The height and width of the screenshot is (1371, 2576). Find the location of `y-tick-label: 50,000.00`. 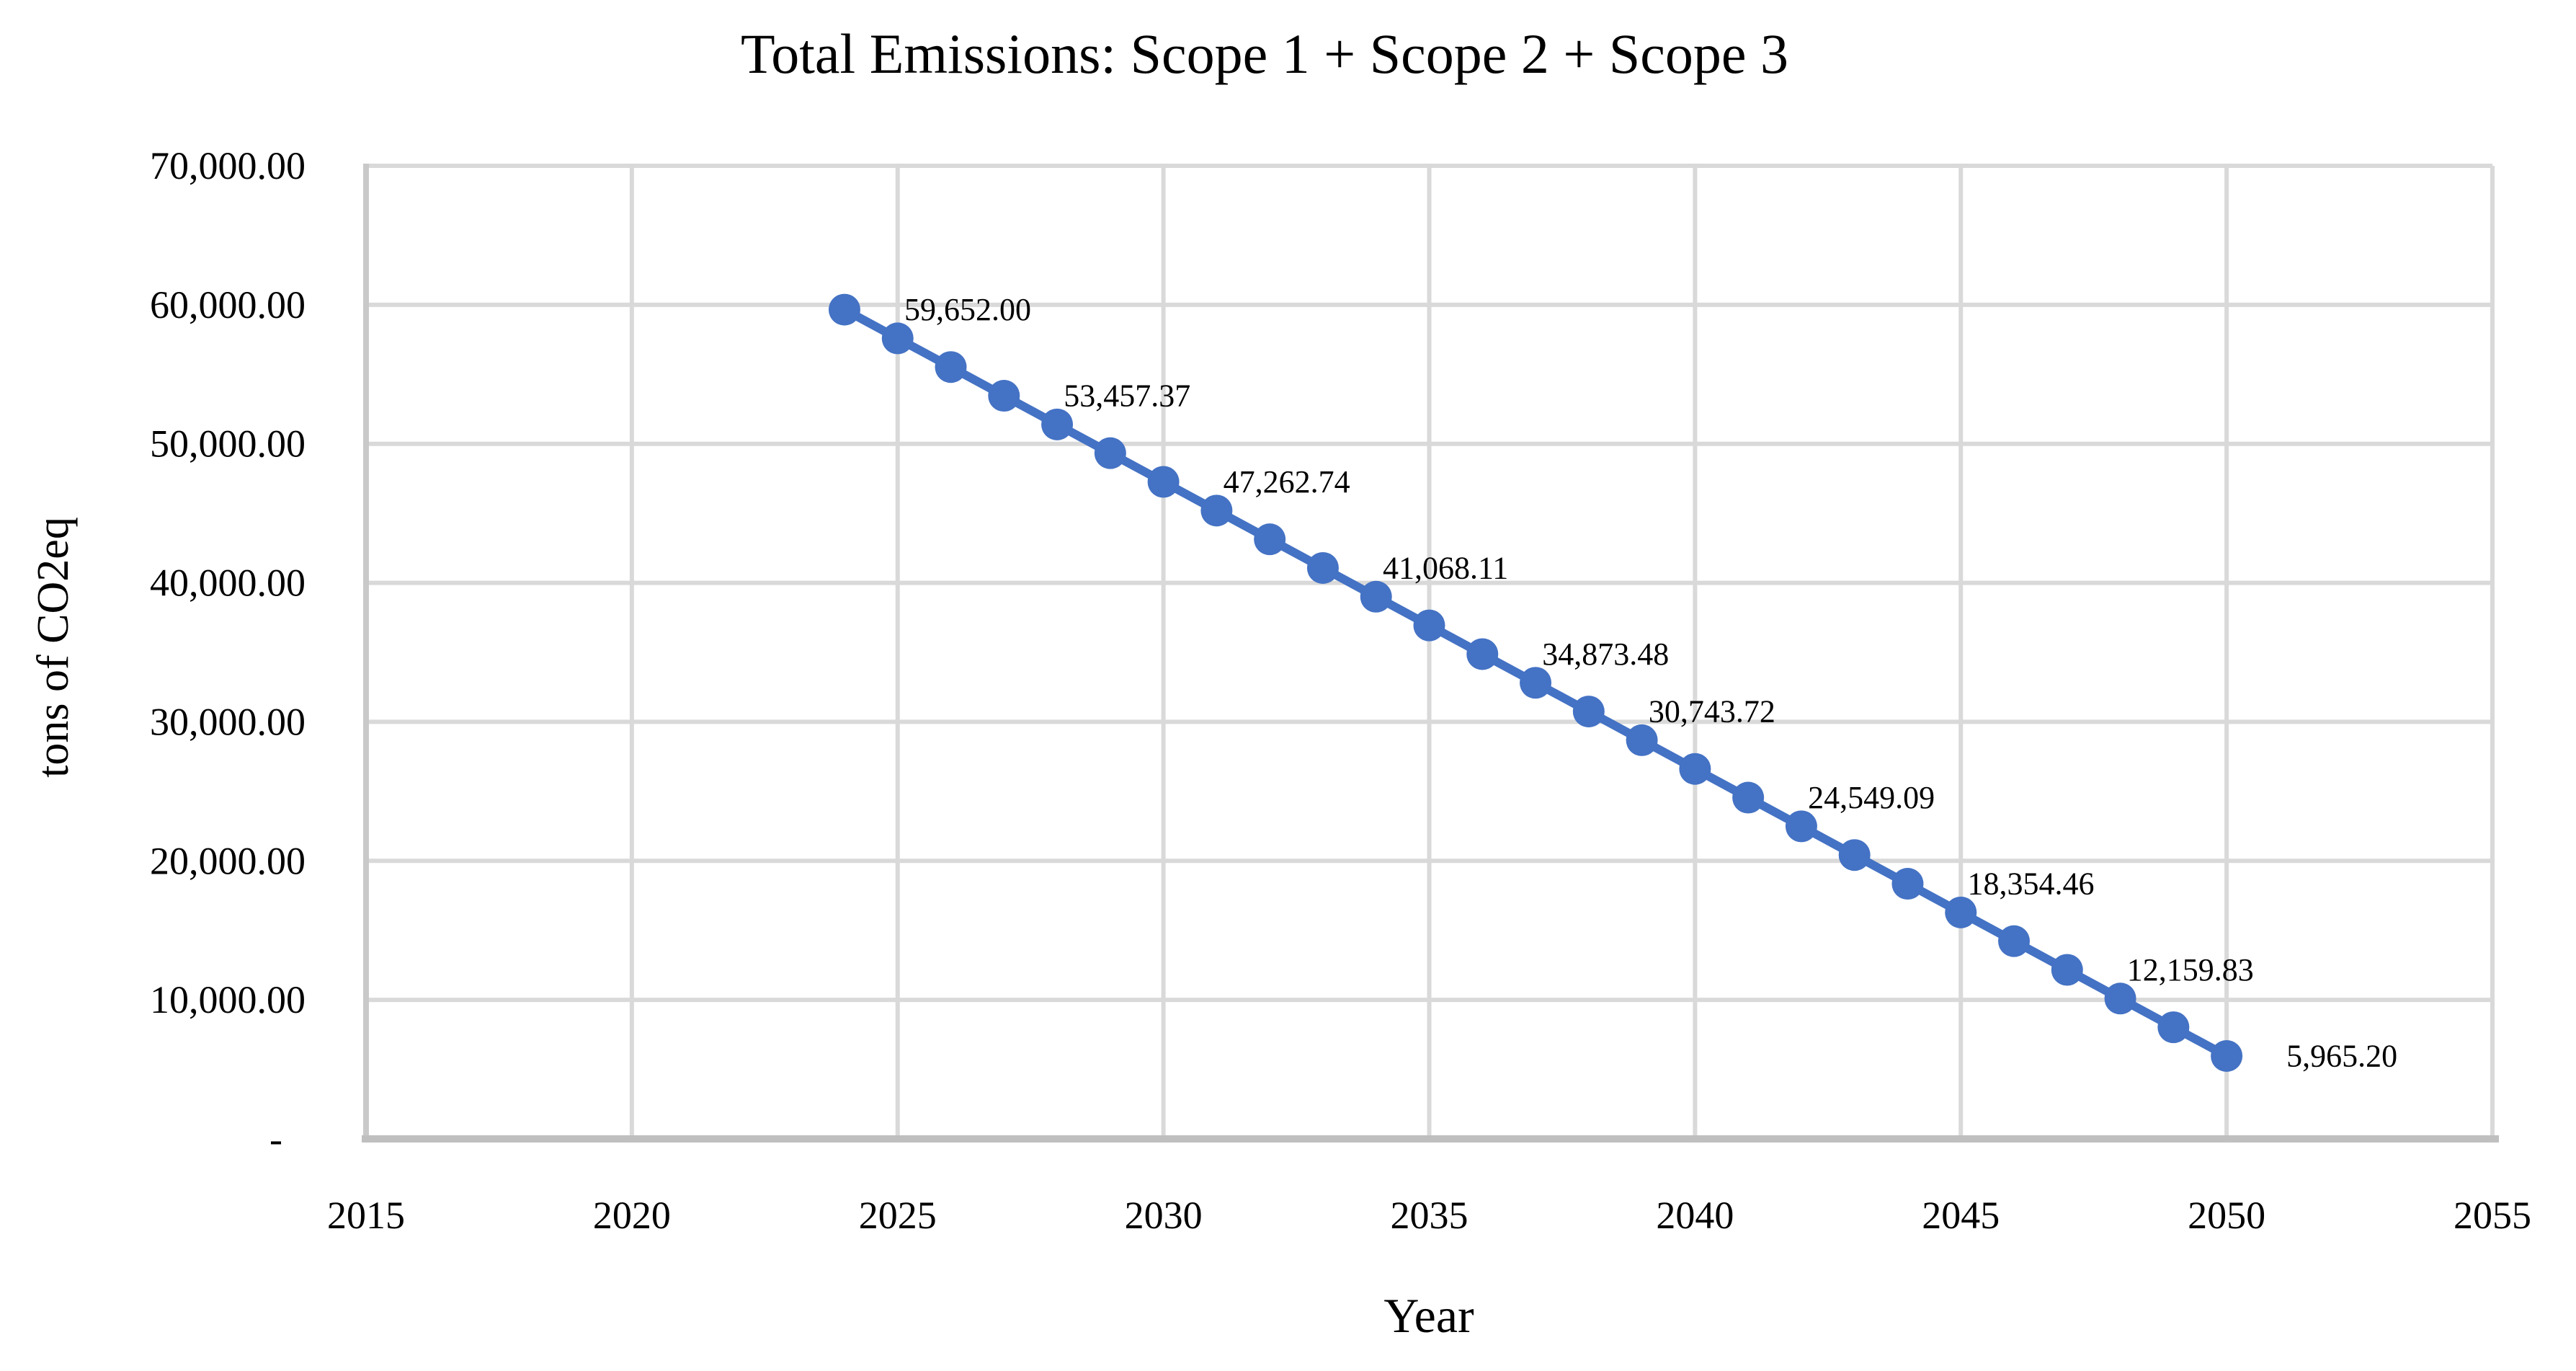

y-tick-label: 50,000.00 is located at coordinates (228, 444).